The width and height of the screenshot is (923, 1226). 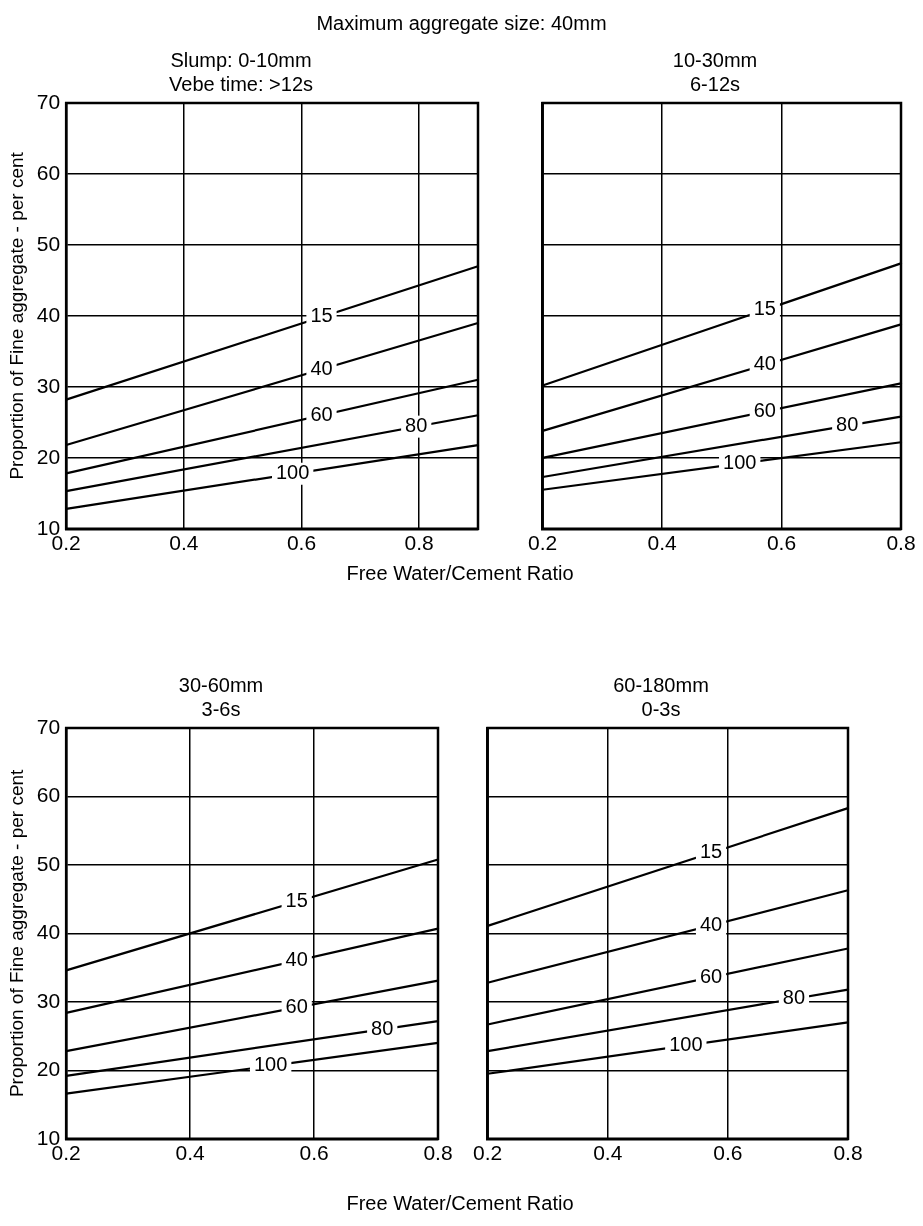 I want to click on chart-title: Maximum aggregate size: 40mm, so click(x=461, y=23).